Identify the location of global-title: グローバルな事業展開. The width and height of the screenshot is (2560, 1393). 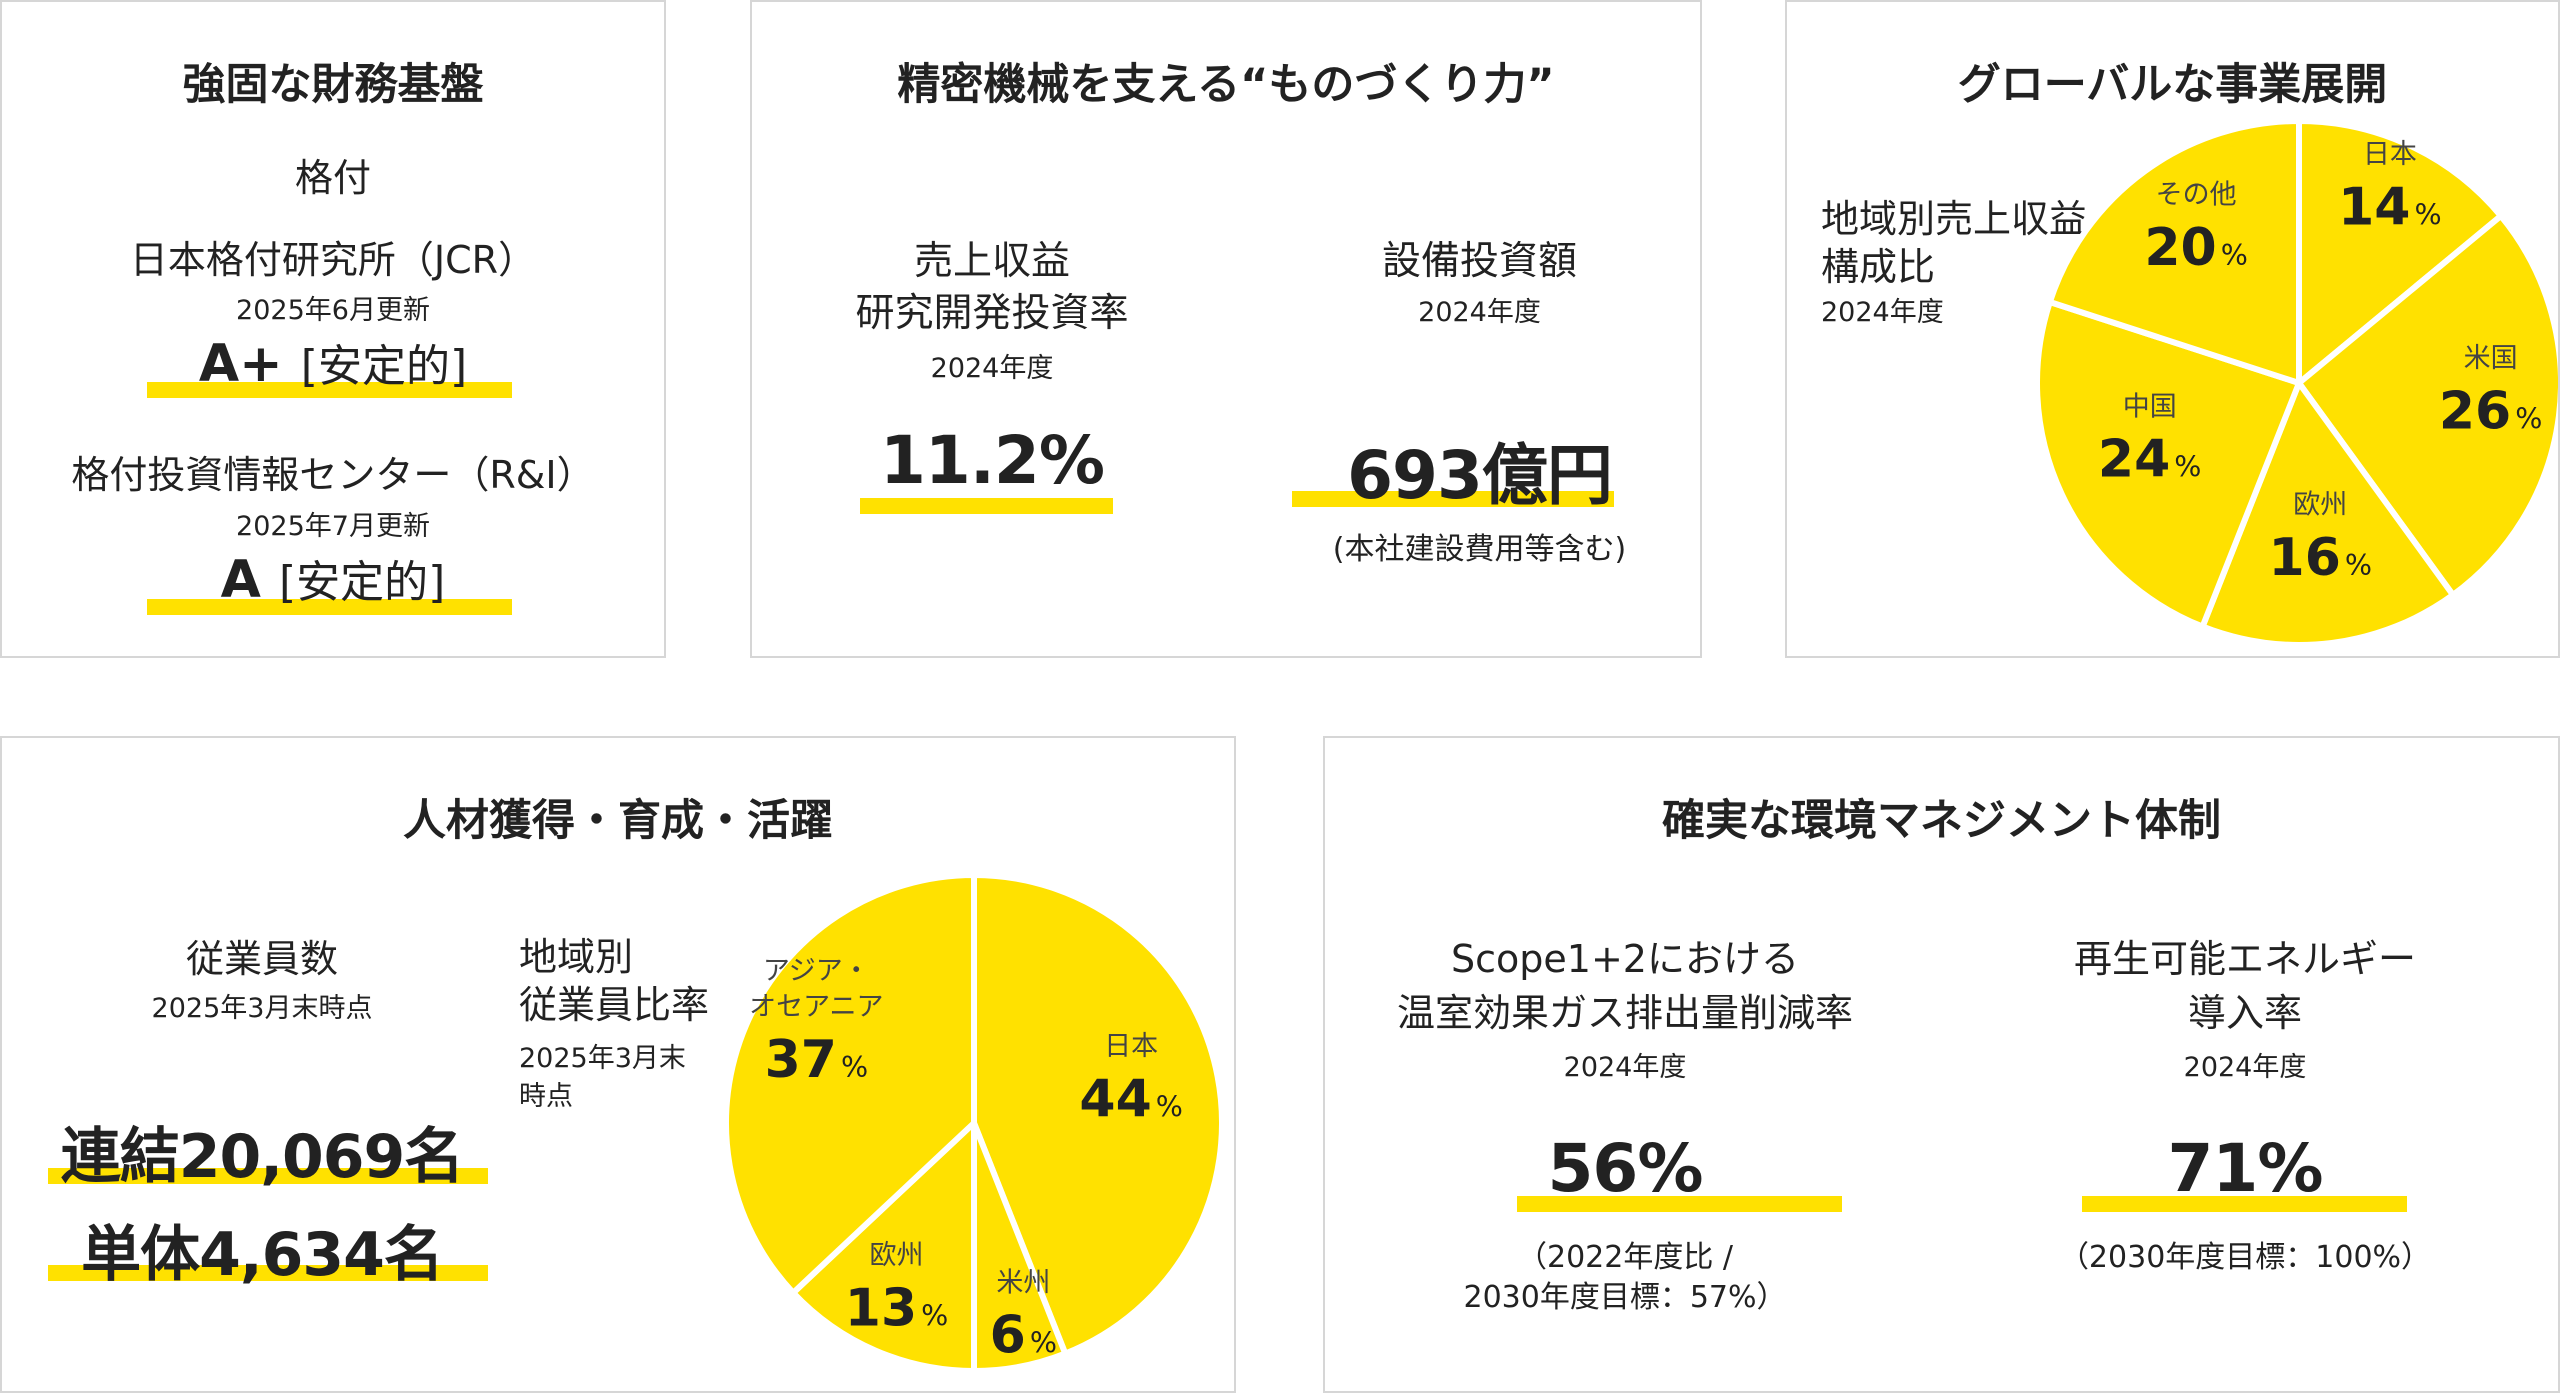
(2172, 85).